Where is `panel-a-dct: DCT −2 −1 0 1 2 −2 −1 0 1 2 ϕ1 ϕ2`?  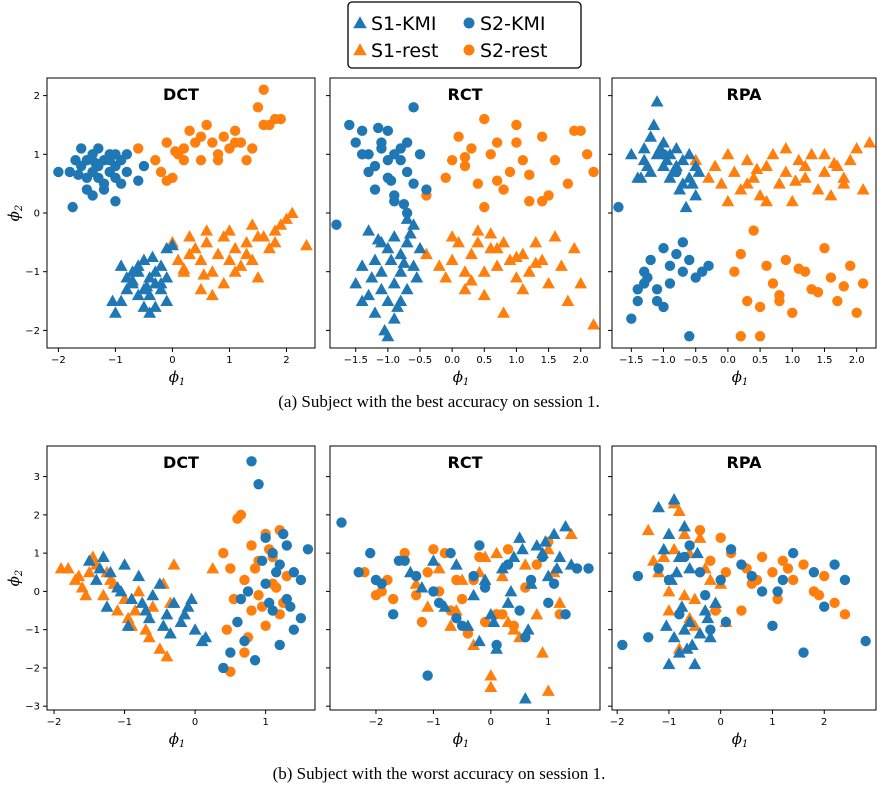
panel-a-dct: DCT −2 −1 0 1 2 −2 −1 0 1 2 ϕ1 ϕ2 is located at coordinates (160, 232).